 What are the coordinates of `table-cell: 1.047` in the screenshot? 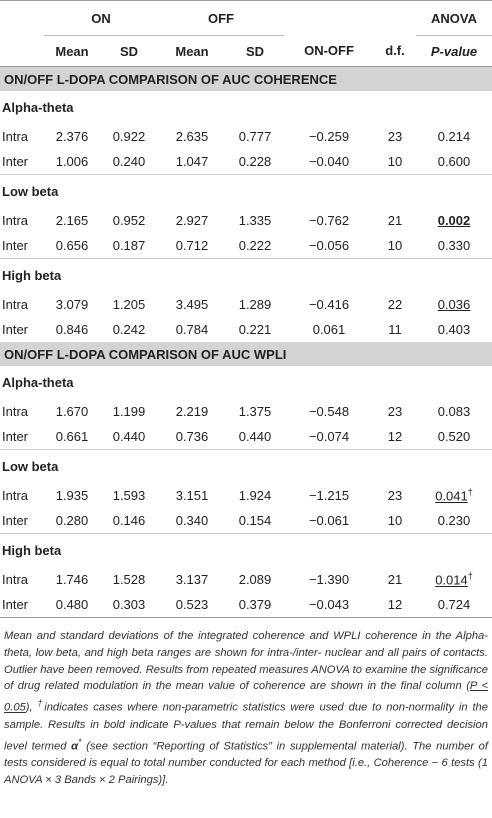 It's located at (192, 161).